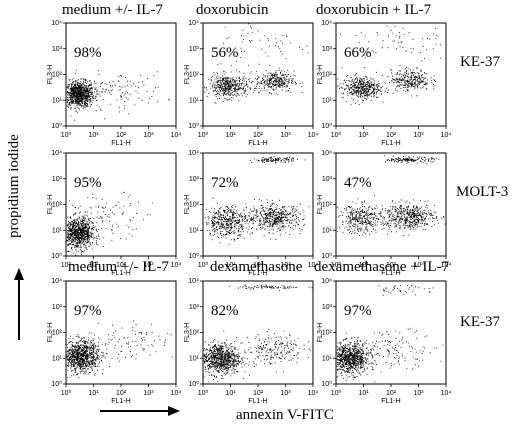  Describe the element at coordinates (374, 10) in the screenshot. I see `column-title-top-3: doxorubicin + IL-7` at that location.